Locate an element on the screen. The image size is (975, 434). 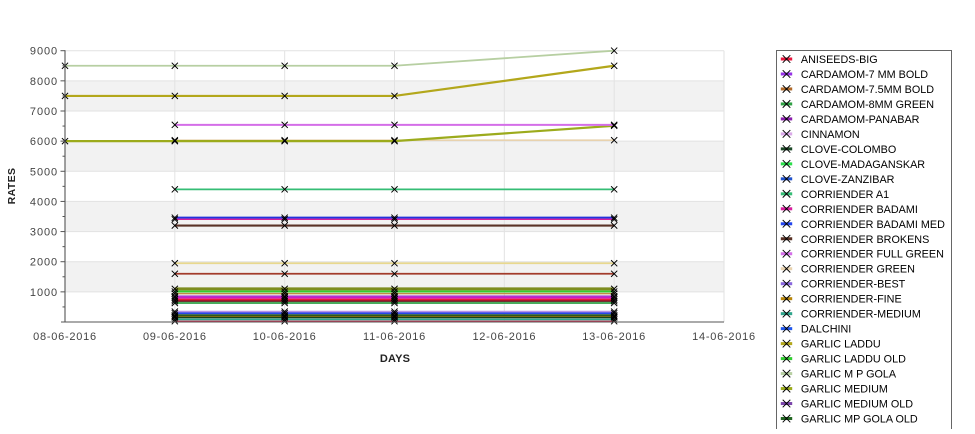
svg-text: 08-06-2016 is located at coordinates (65, 337).